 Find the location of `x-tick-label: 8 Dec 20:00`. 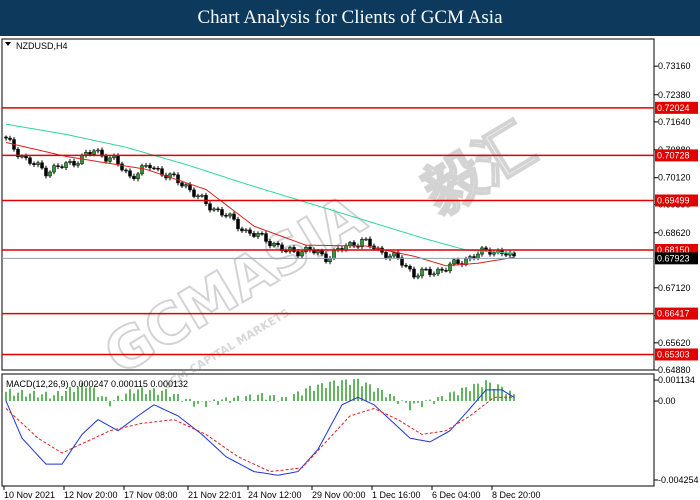

x-tick-label: 8 Dec 20:00 is located at coordinates (516, 495).